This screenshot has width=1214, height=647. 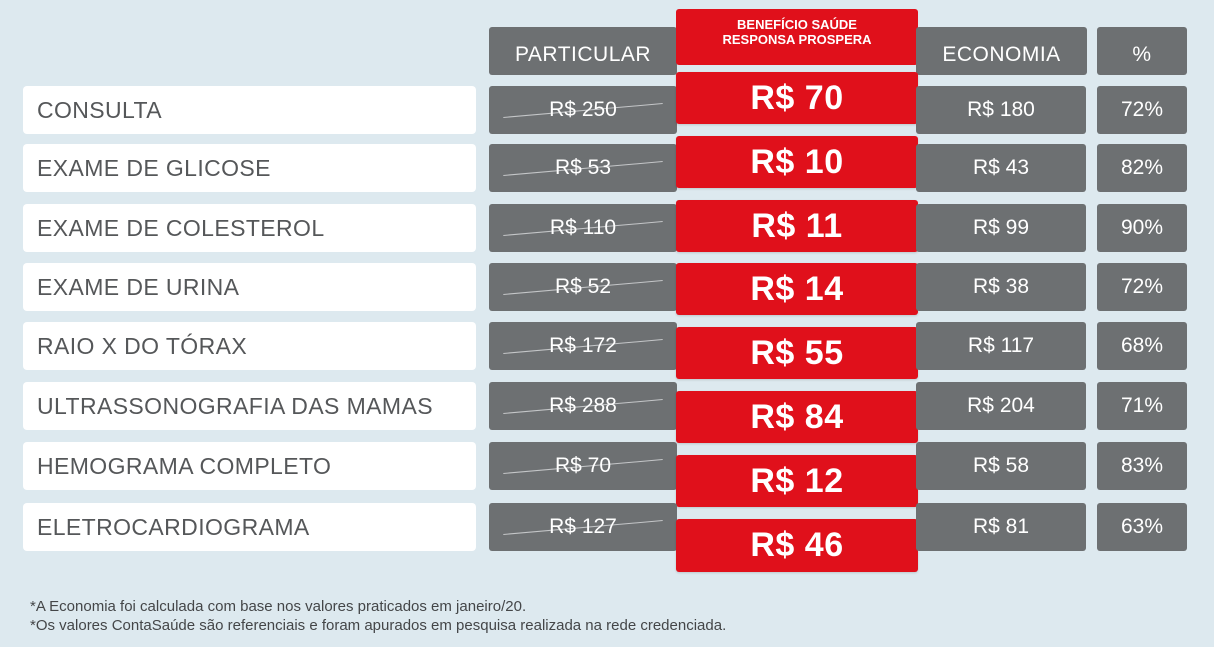 I want to click on economia-value: R$ 117, so click(x=1001, y=345).